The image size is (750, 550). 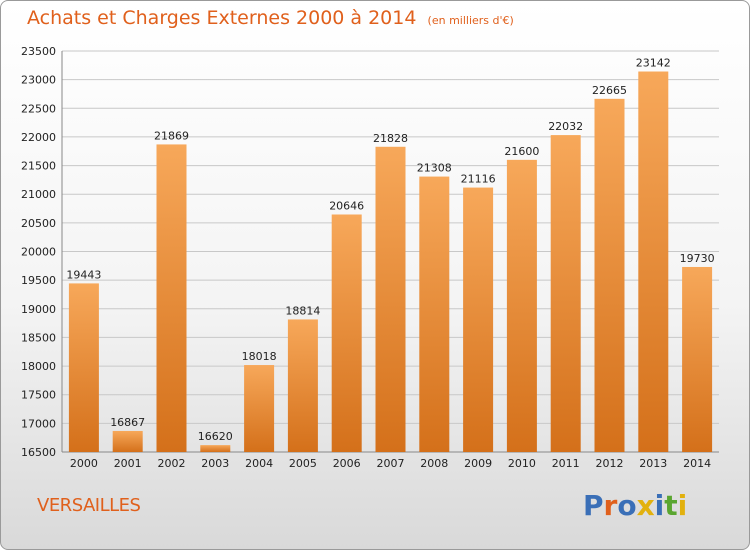 I want to click on y-tick-label: 22500, so click(x=38, y=108).